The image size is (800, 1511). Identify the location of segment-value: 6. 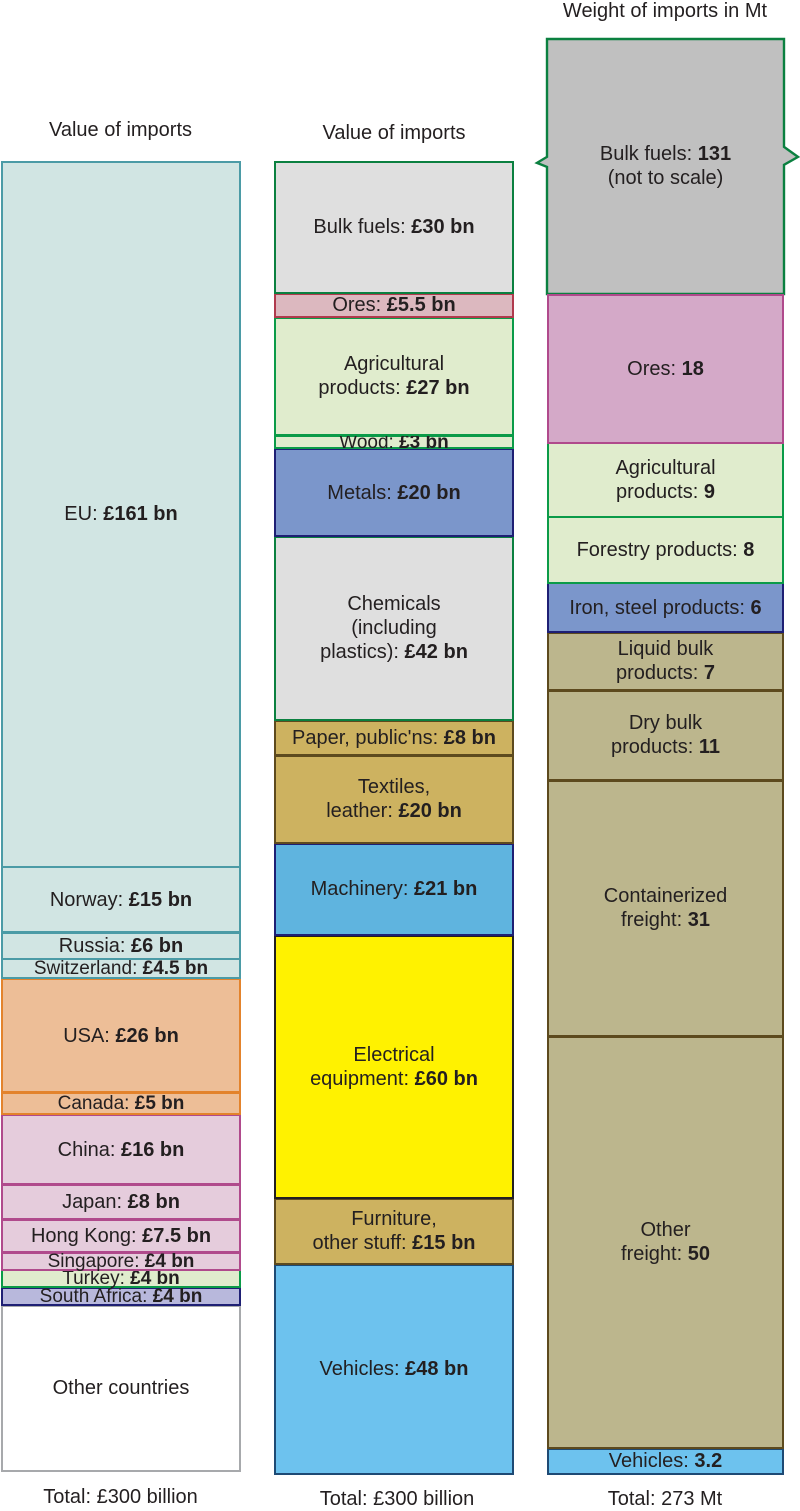
(756, 607).